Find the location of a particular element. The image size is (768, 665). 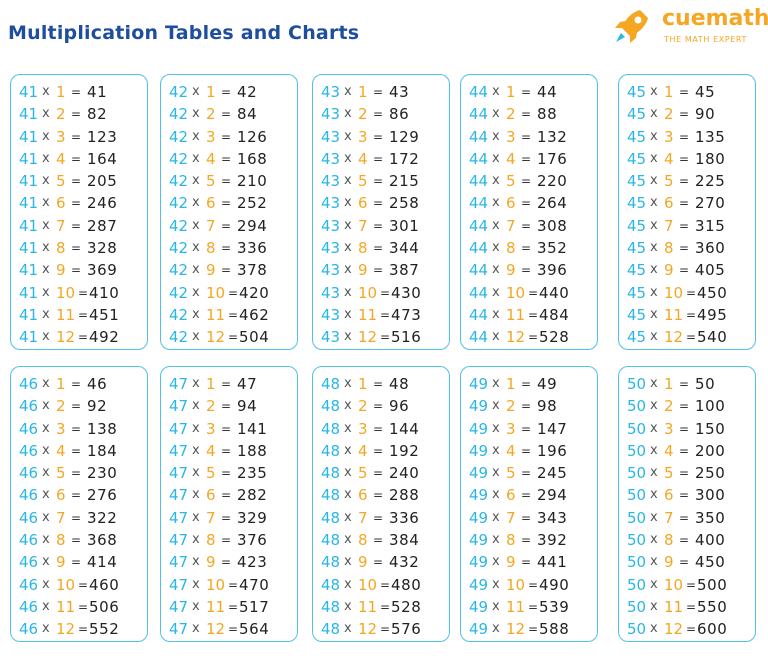

table-row: 42 x 6 = 252 is located at coordinates (229, 203).